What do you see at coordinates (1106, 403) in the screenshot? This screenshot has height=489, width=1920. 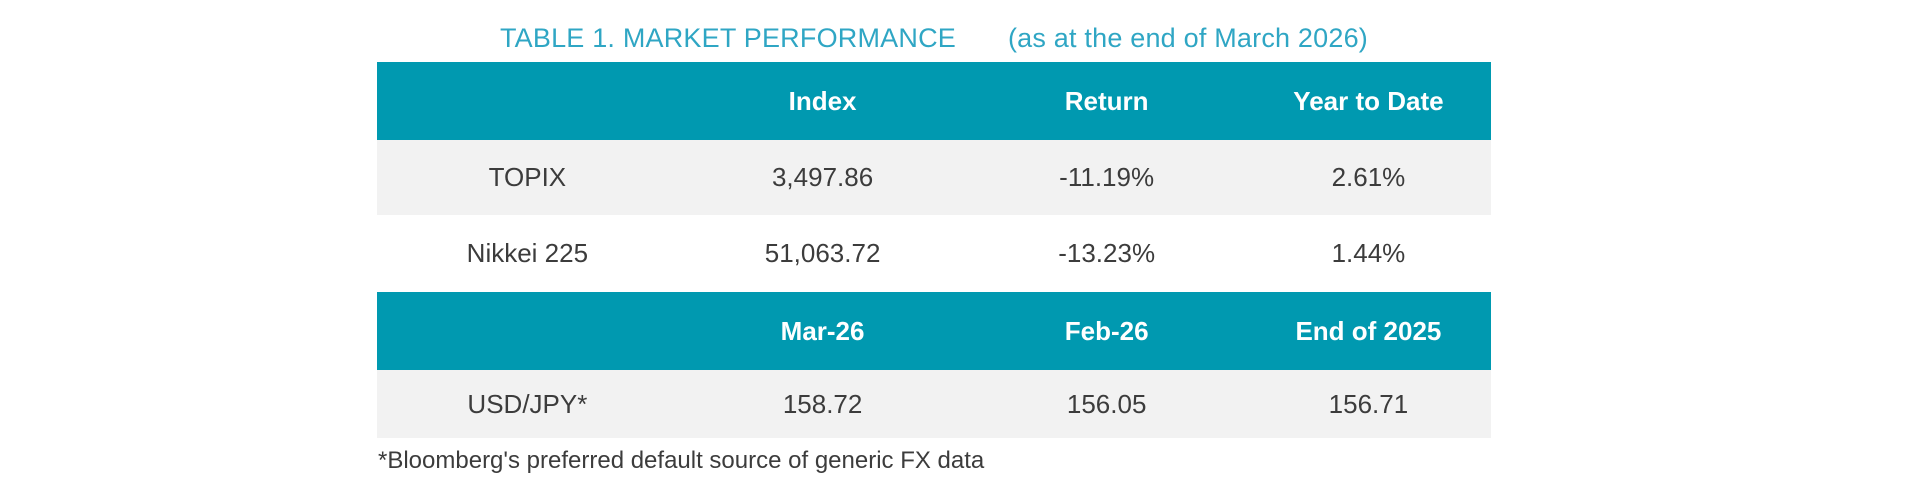 I see `usd-jpy-feb-26-value: 156.05` at bounding box center [1106, 403].